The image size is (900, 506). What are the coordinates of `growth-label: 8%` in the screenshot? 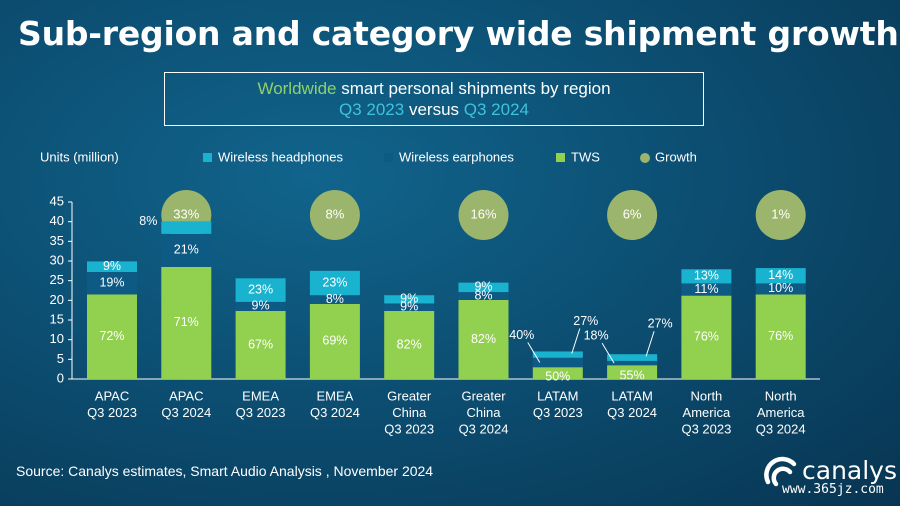 It's located at (335, 213).